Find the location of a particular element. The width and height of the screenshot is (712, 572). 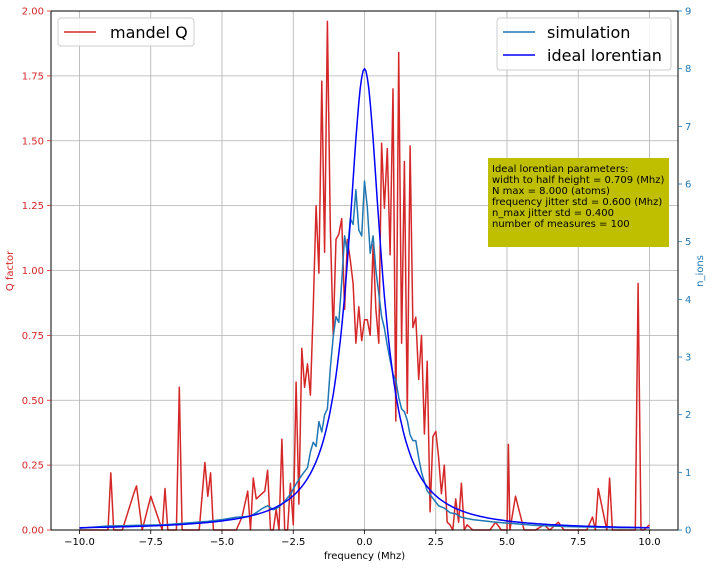

x-tick-label: −7.5 is located at coordinates (151, 542).